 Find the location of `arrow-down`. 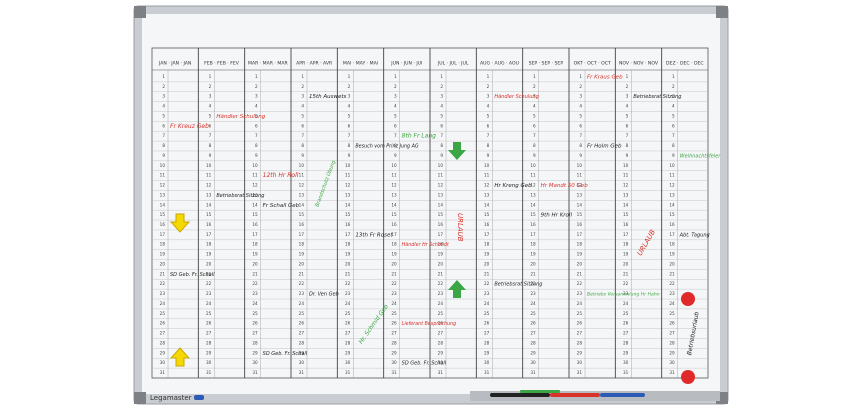

arrow-down is located at coordinates (457, 151).